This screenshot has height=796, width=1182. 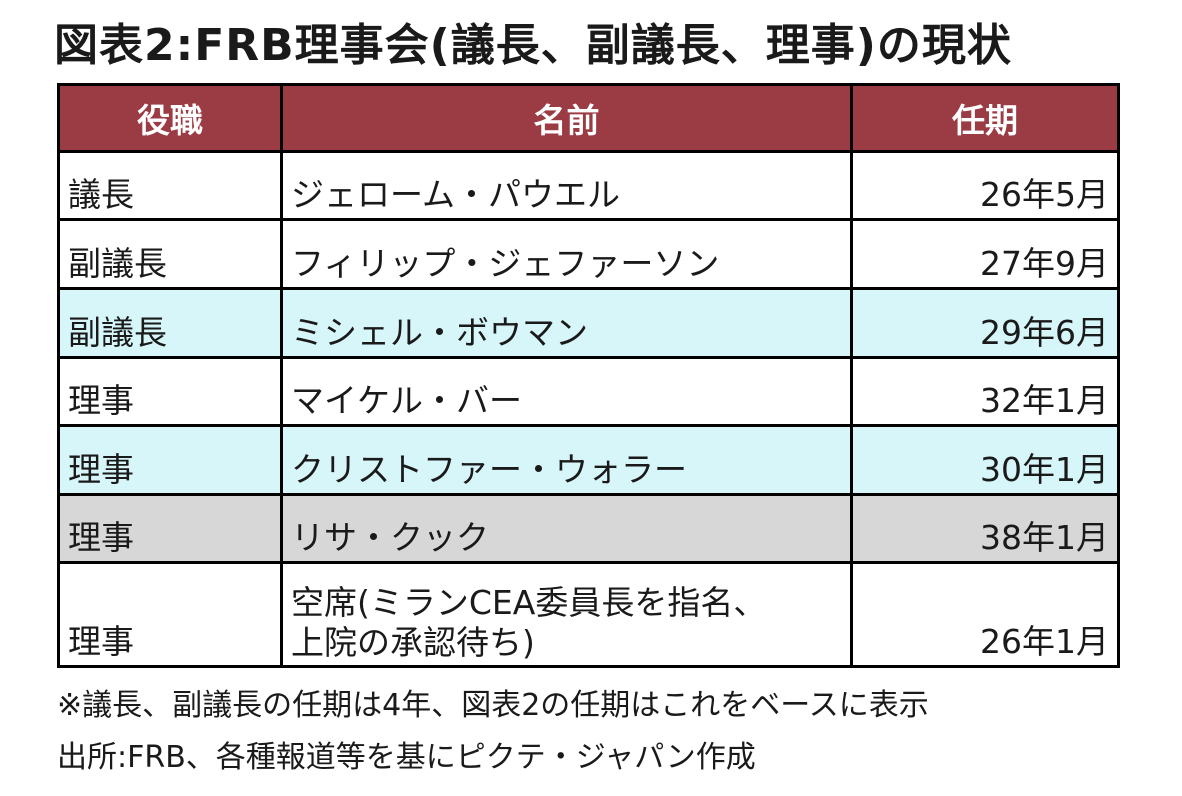 I want to click on term-cell: 32年1月, so click(x=985, y=391).